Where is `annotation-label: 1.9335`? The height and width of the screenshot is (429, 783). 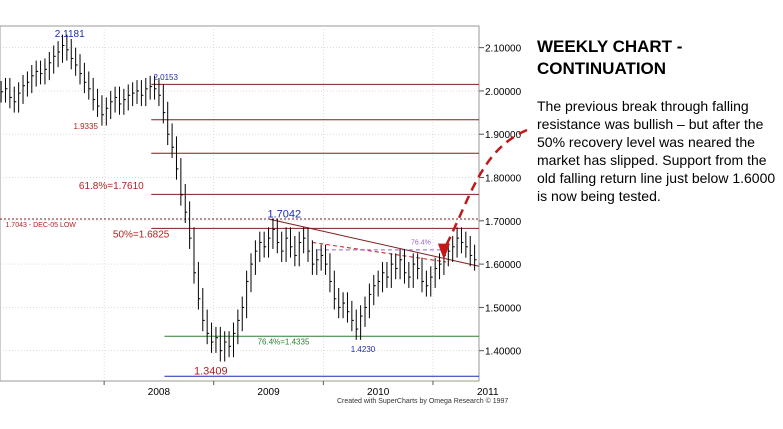
annotation-label: 1.9335 is located at coordinates (85, 126).